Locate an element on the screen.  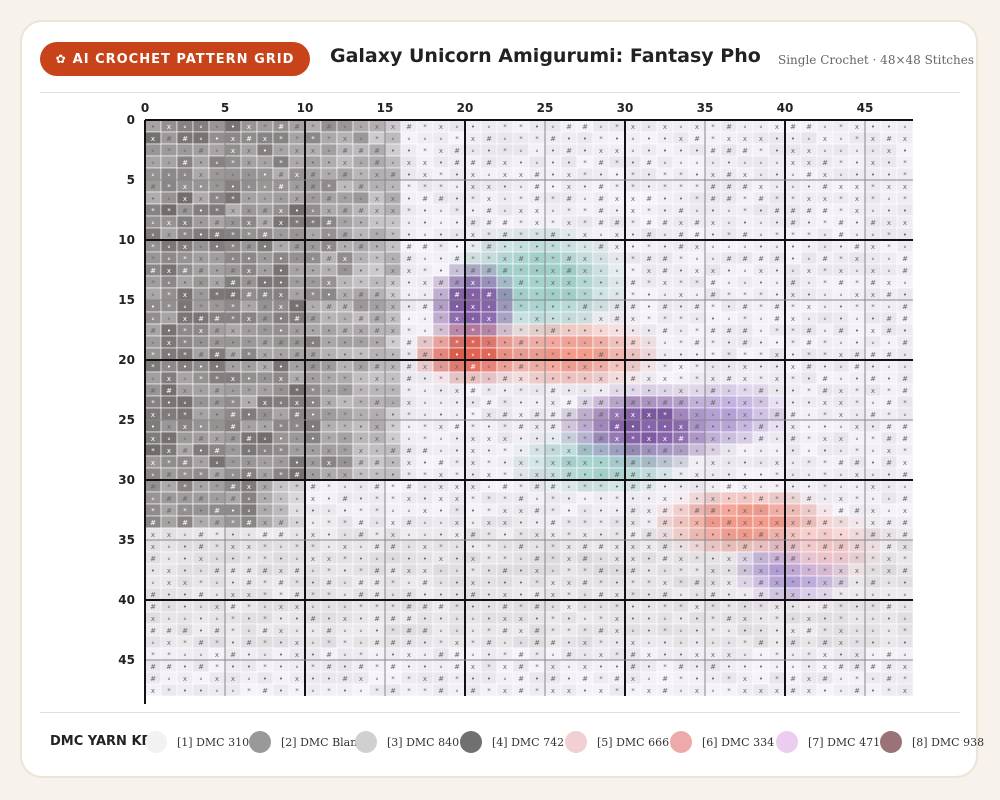
legend-label: [5] DMC 666 is located at coordinates (633, 742).